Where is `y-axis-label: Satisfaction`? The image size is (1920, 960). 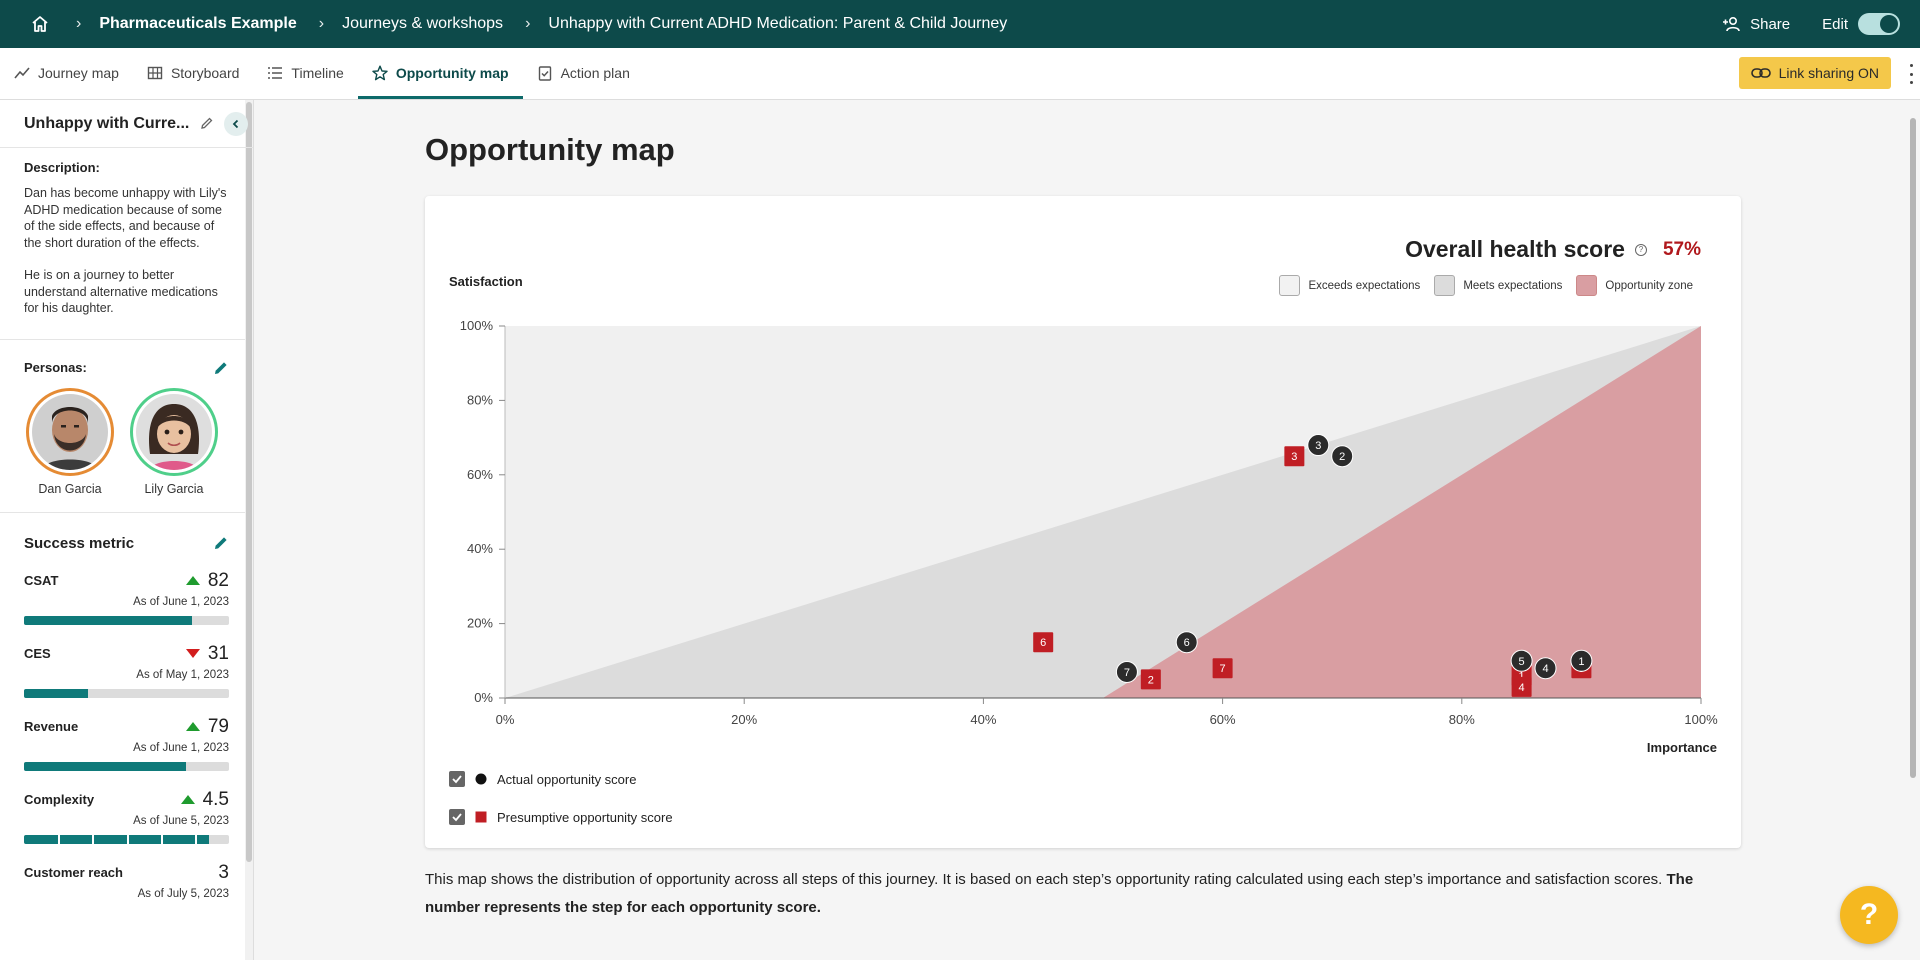 y-axis-label: Satisfaction is located at coordinates (486, 281).